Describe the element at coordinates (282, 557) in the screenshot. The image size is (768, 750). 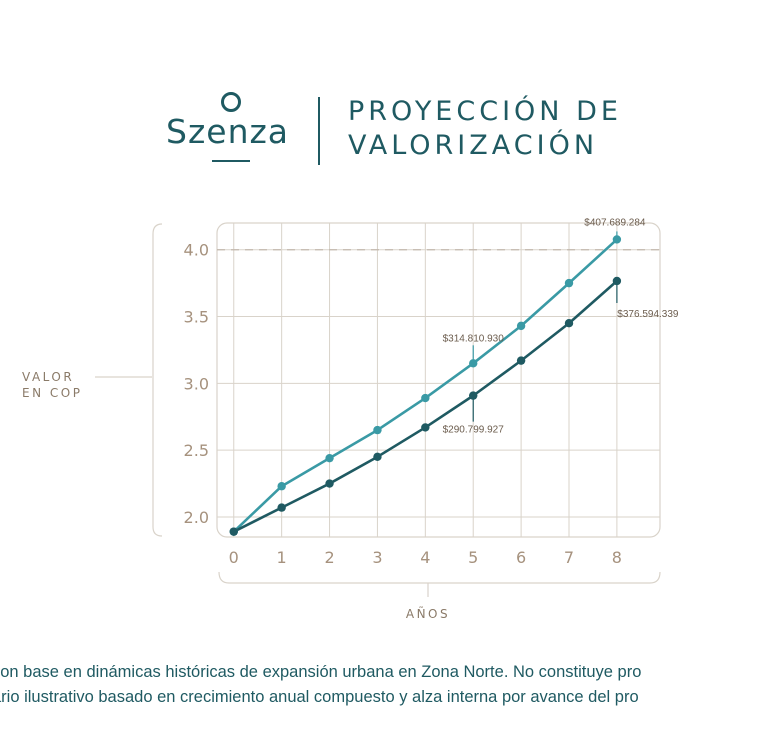
I see `x-tick-label: 1` at that location.